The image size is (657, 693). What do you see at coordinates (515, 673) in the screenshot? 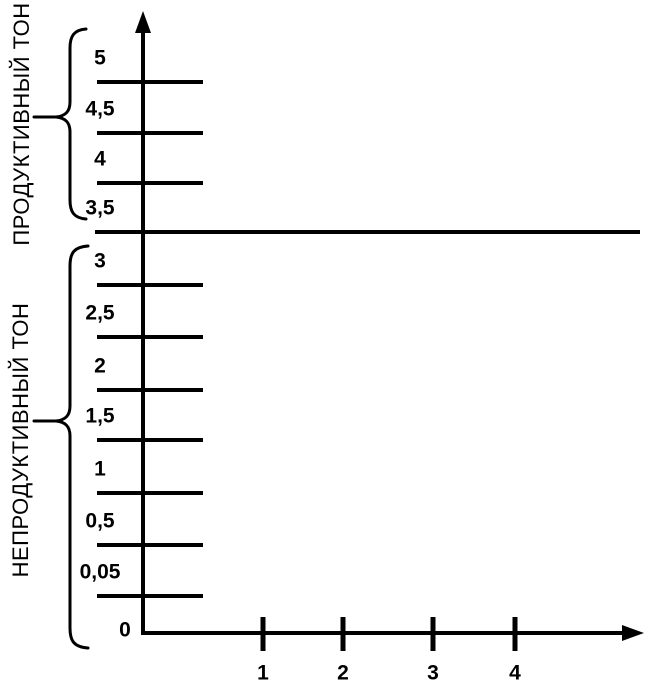
I see `x-tick-label: 4` at bounding box center [515, 673].